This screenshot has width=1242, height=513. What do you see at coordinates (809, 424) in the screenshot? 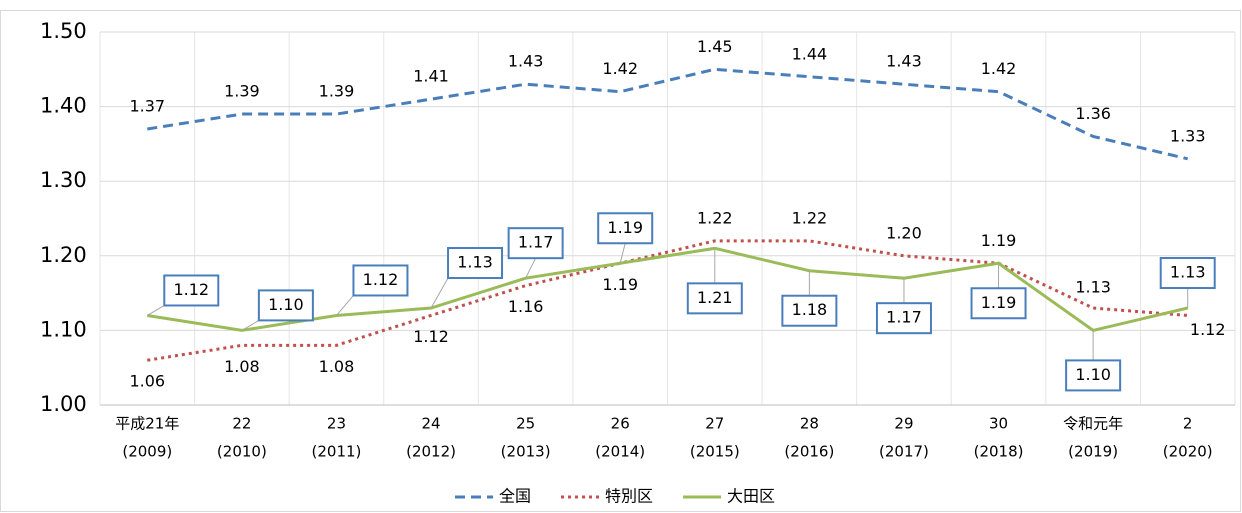
I see `x-tick-label: 28` at bounding box center [809, 424].